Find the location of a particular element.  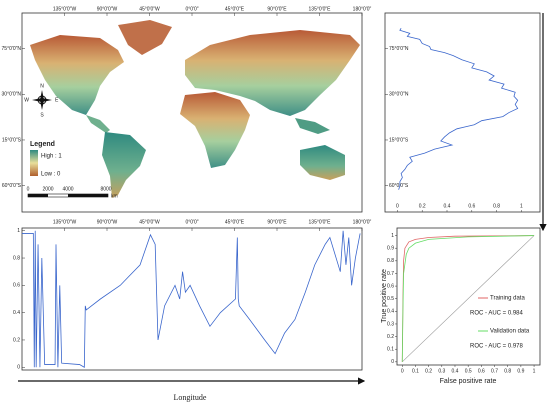

central-america is located at coordinates (98, 124).